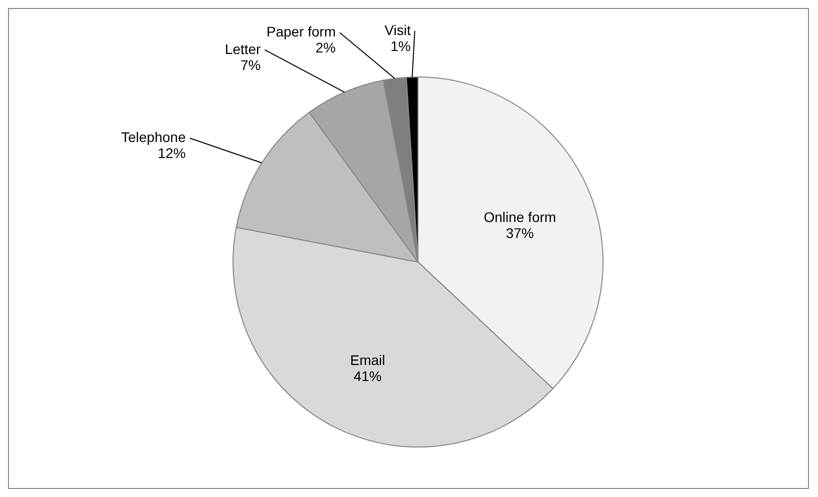 The width and height of the screenshot is (818, 497). I want to click on data-label: 41%, so click(368, 376).